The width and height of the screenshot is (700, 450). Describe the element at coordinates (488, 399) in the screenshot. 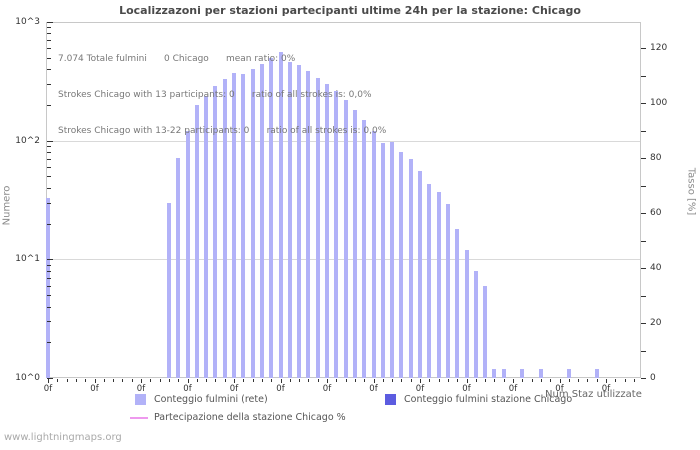

I see `legend-label-station-count: Conteggio fulmini stazione Chicago` at that location.